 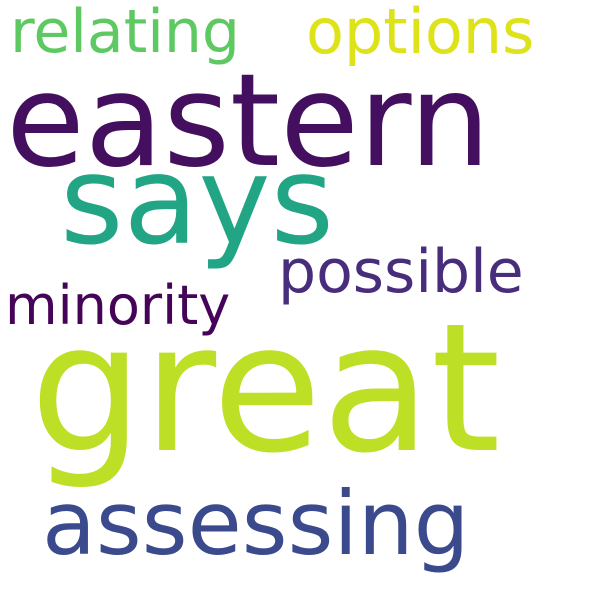 What do you see at coordinates (118, 305) in the screenshot?
I see `word-minority: minority` at bounding box center [118, 305].